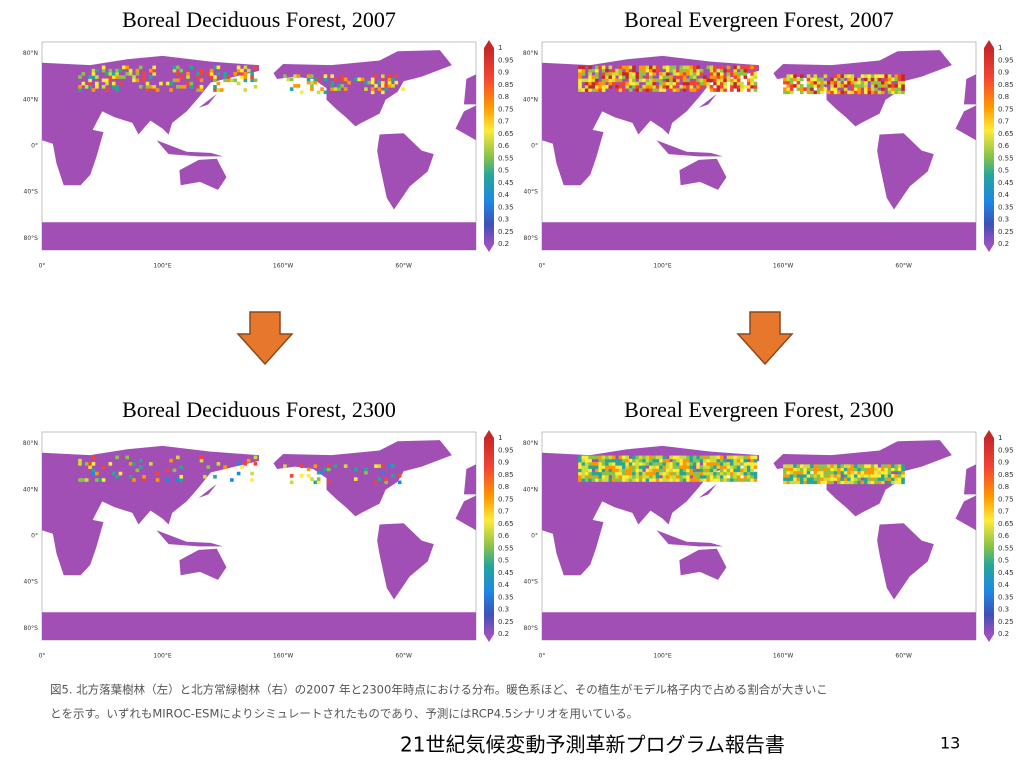 The height and width of the screenshot is (768, 1024). What do you see at coordinates (759, 146) in the screenshot?
I see `map` at bounding box center [759, 146].